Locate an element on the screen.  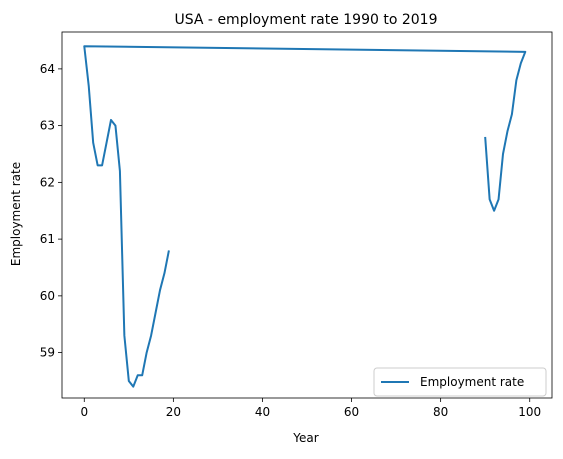
x-tick-label: 100 is located at coordinates (529, 412).